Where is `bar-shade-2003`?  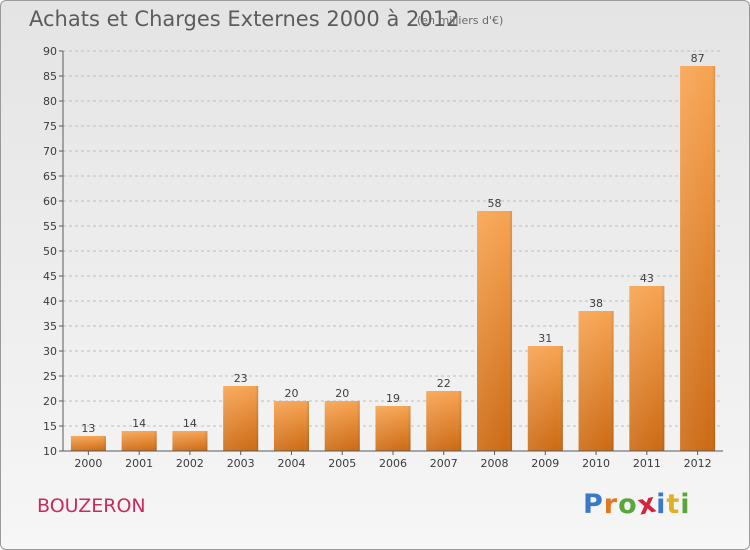 bar-shade-2003 is located at coordinates (241, 418).